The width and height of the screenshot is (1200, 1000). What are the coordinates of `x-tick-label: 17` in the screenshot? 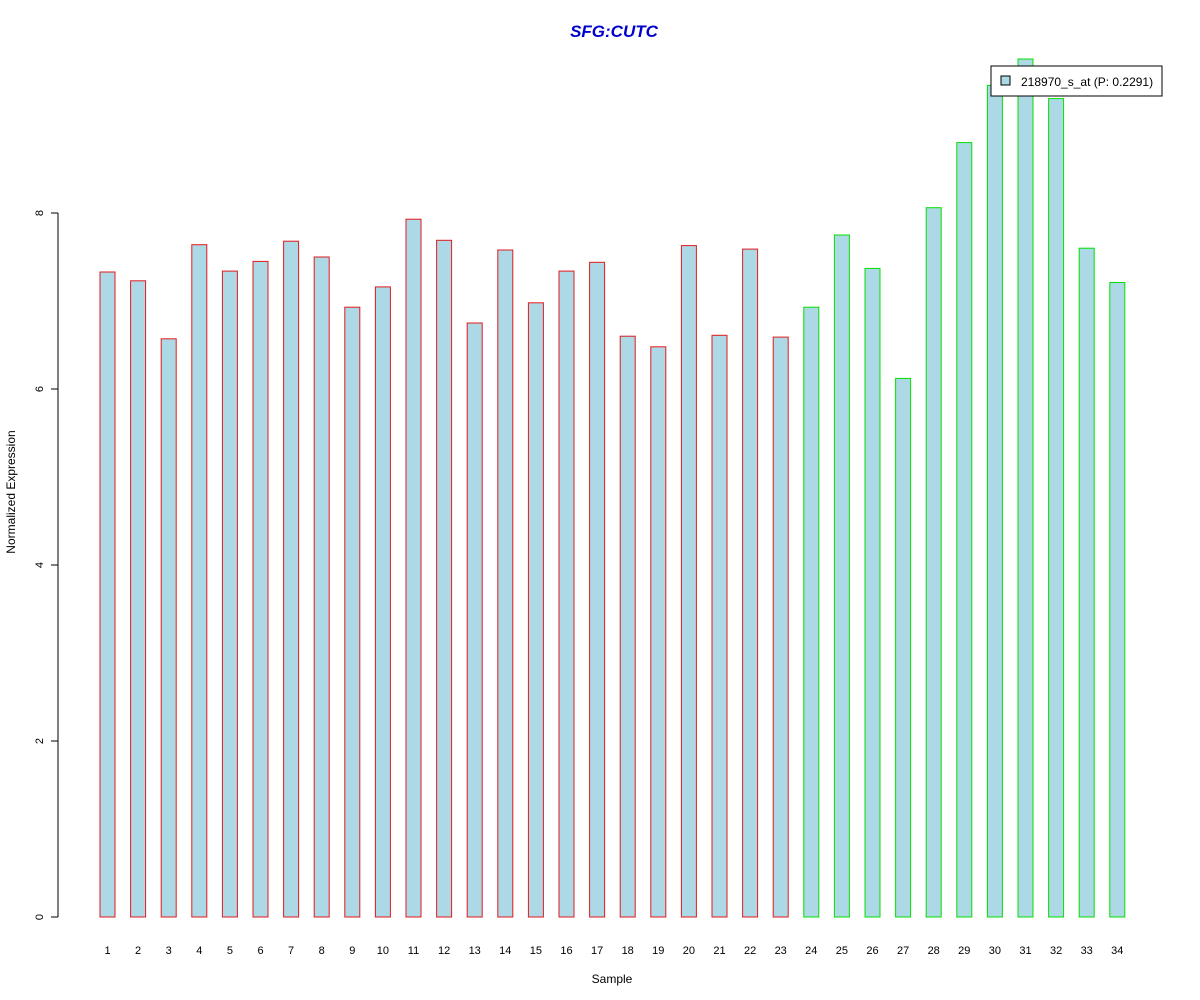 It's located at (597, 951).